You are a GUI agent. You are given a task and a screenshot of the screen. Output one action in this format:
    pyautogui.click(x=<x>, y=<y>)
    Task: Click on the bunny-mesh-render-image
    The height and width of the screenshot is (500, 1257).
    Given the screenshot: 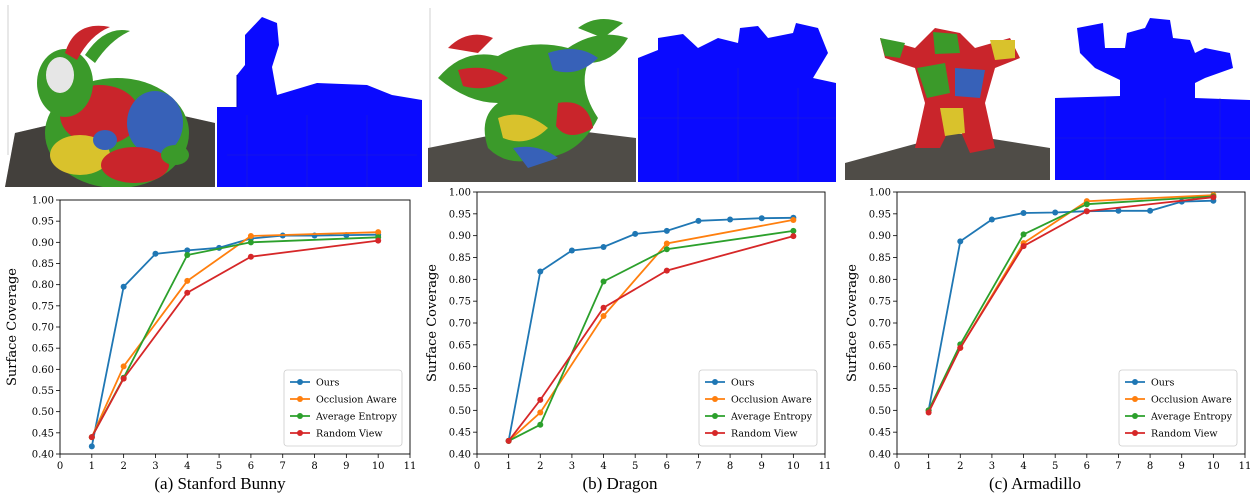 What is the action you would take?
    pyautogui.click(x=110, y=96)
    